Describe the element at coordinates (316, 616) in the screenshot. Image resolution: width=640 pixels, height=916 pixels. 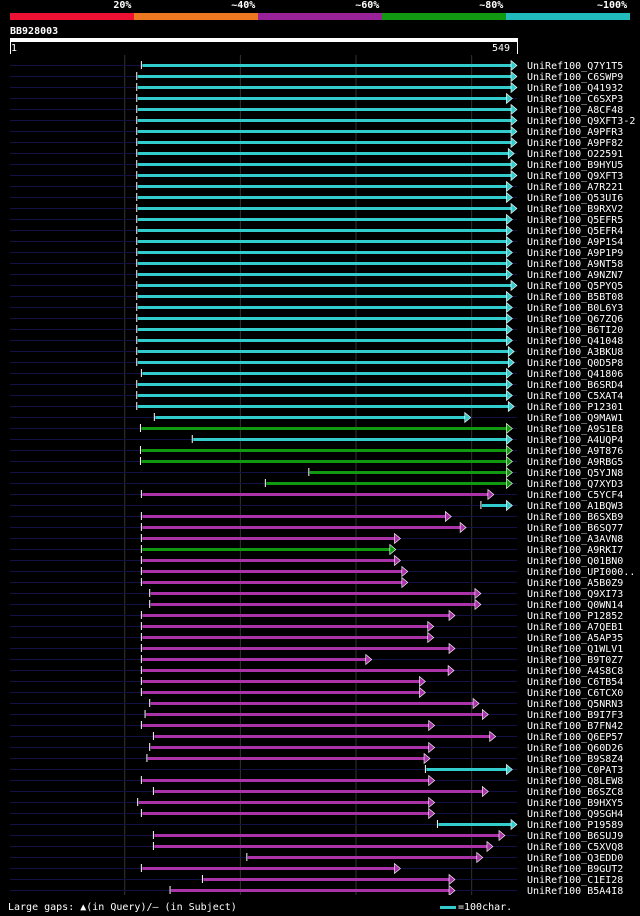
I see `hit-row: UniRef100_P12852` at that location.